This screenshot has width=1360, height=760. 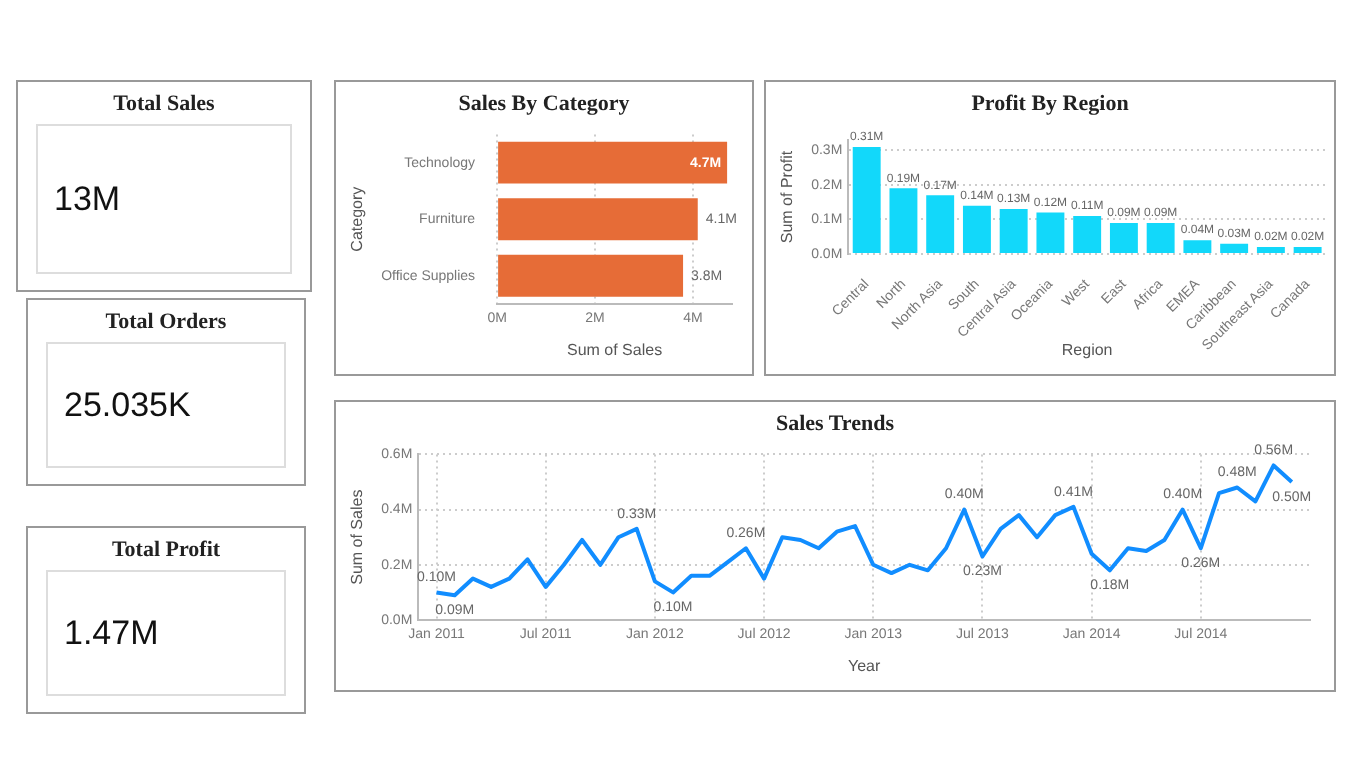 I want to click on text: 1.47M, so click(x=111, y=633).